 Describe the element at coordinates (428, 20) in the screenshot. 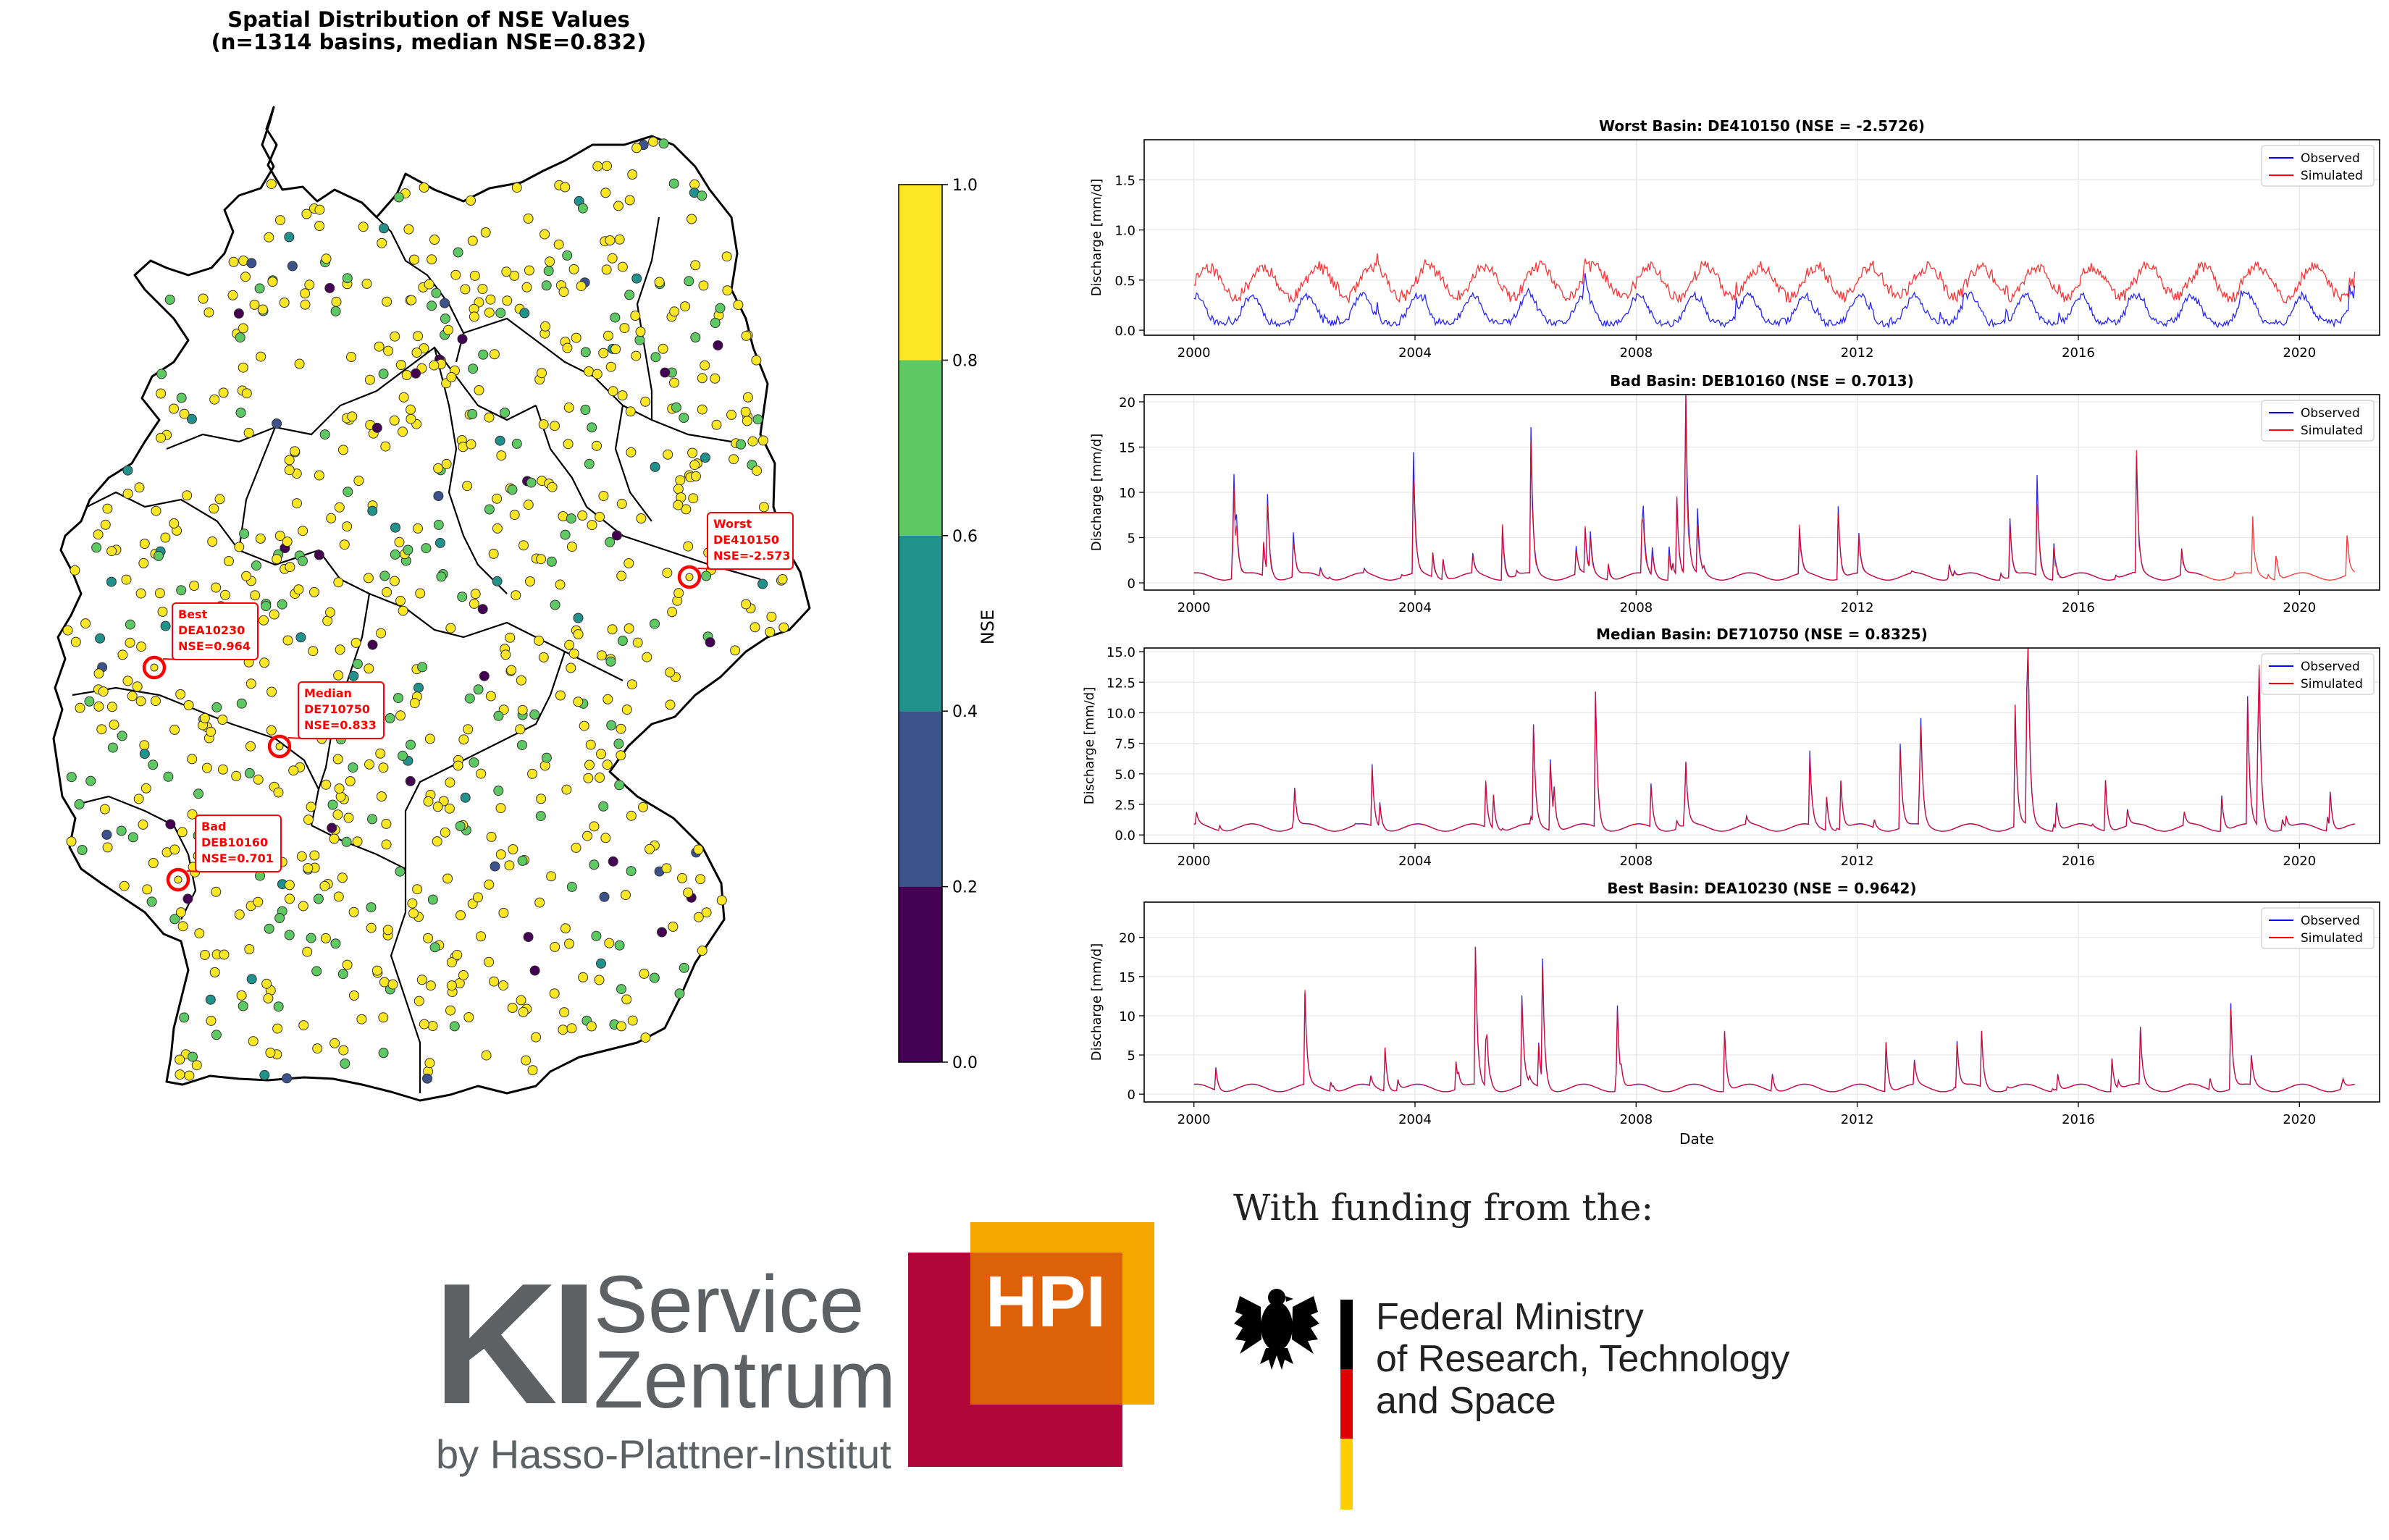

I see `map-title-line1: Spatial Distribution of NSE Values` at that location.